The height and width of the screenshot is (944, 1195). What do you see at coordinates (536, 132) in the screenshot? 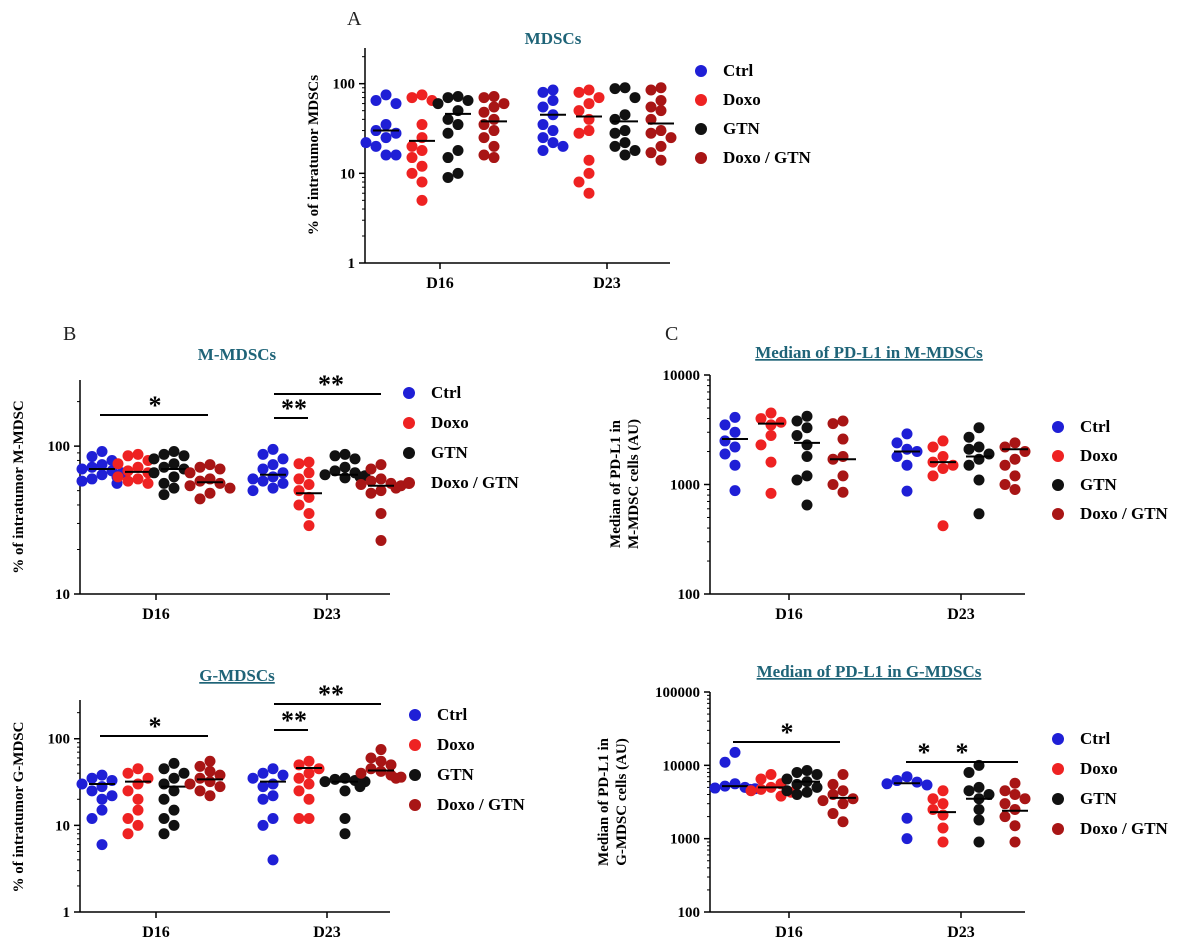
I see `series-gtn` at bounding box center [536, 132].